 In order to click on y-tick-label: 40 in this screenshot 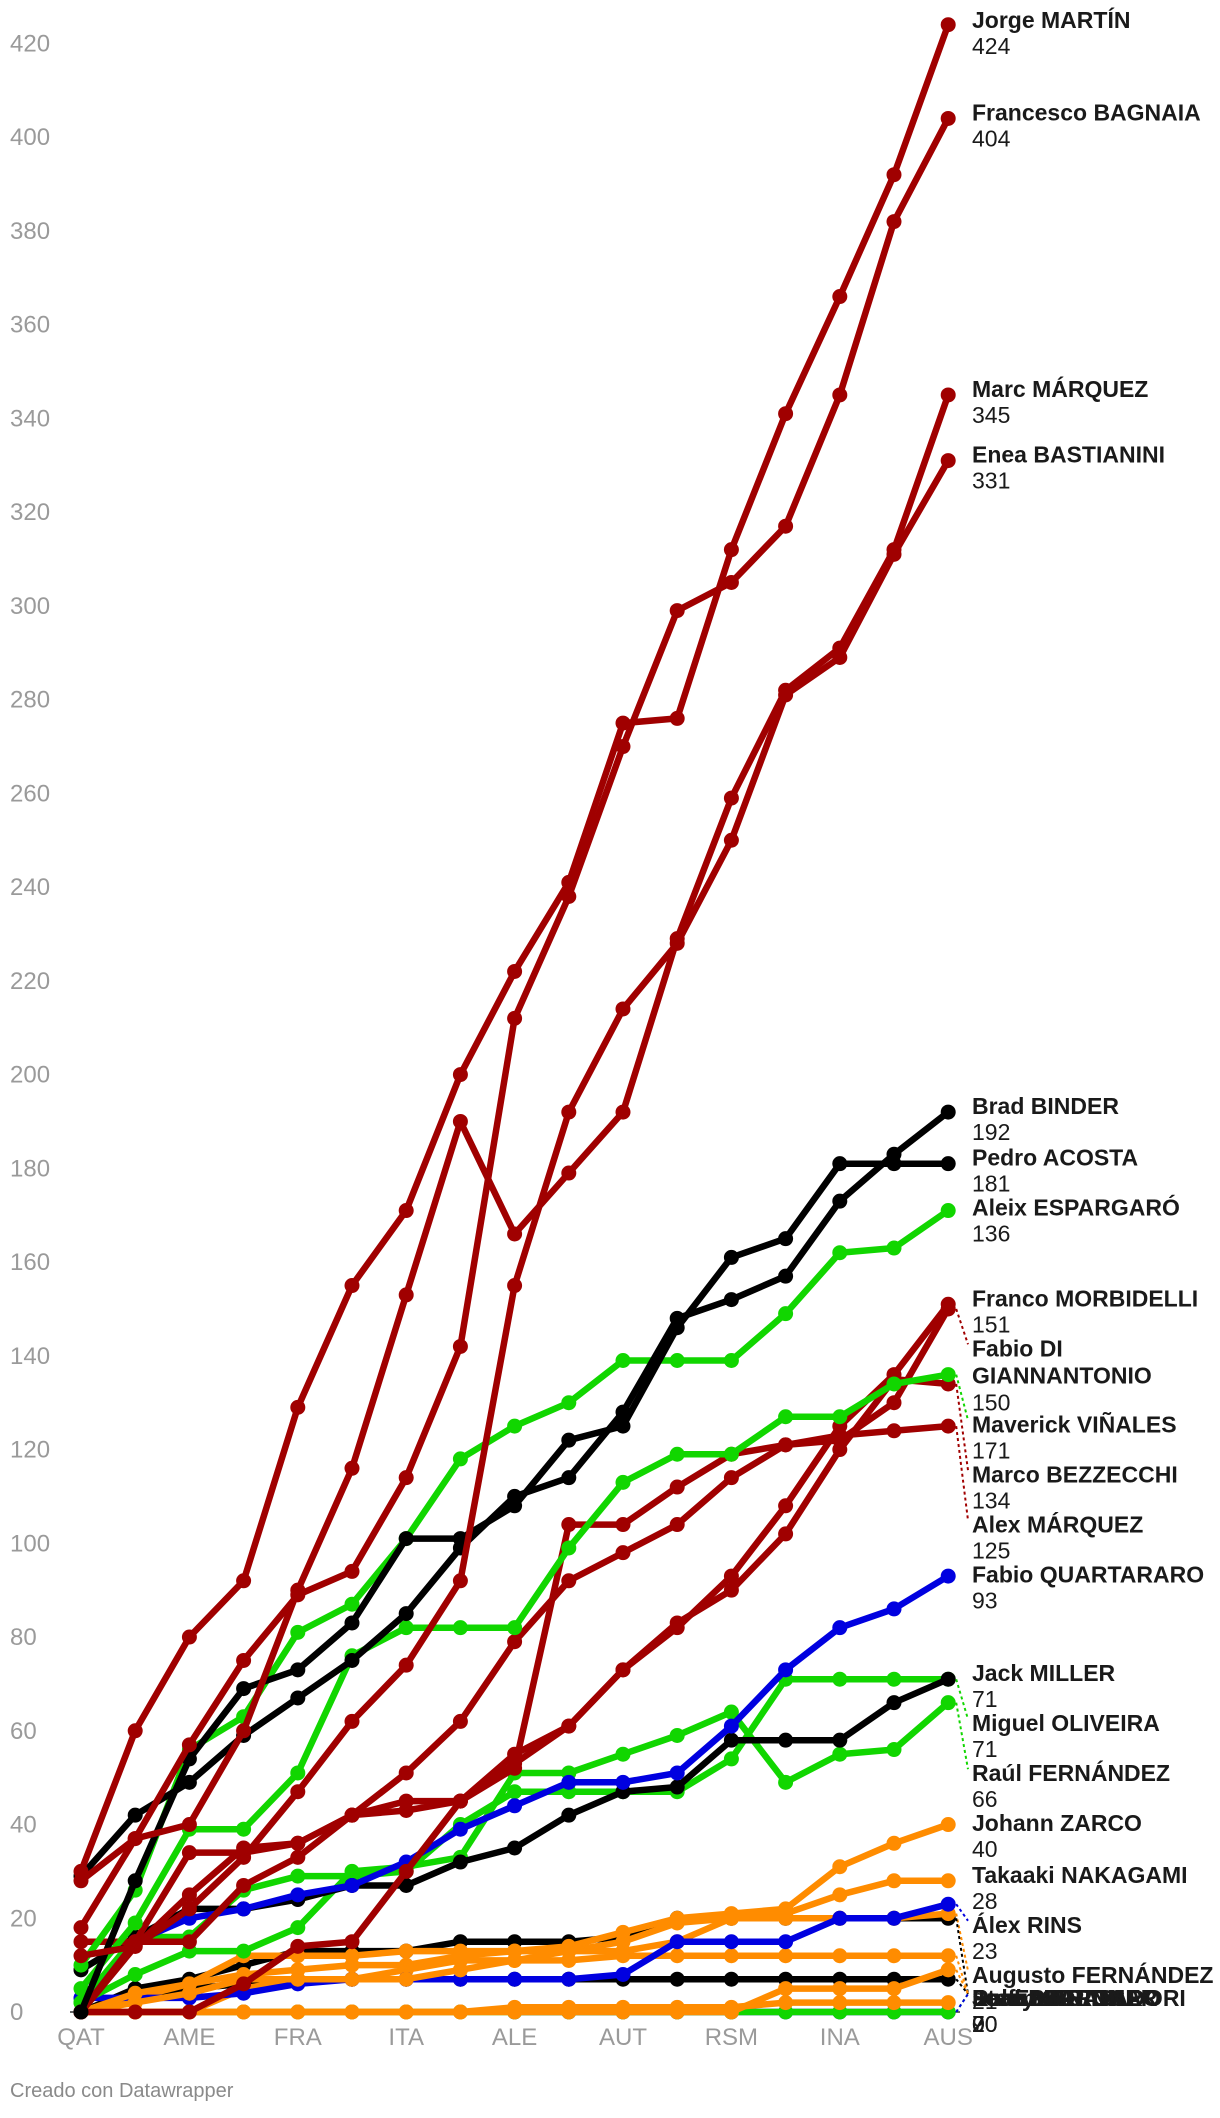, I will do `click(23, 1825)`.